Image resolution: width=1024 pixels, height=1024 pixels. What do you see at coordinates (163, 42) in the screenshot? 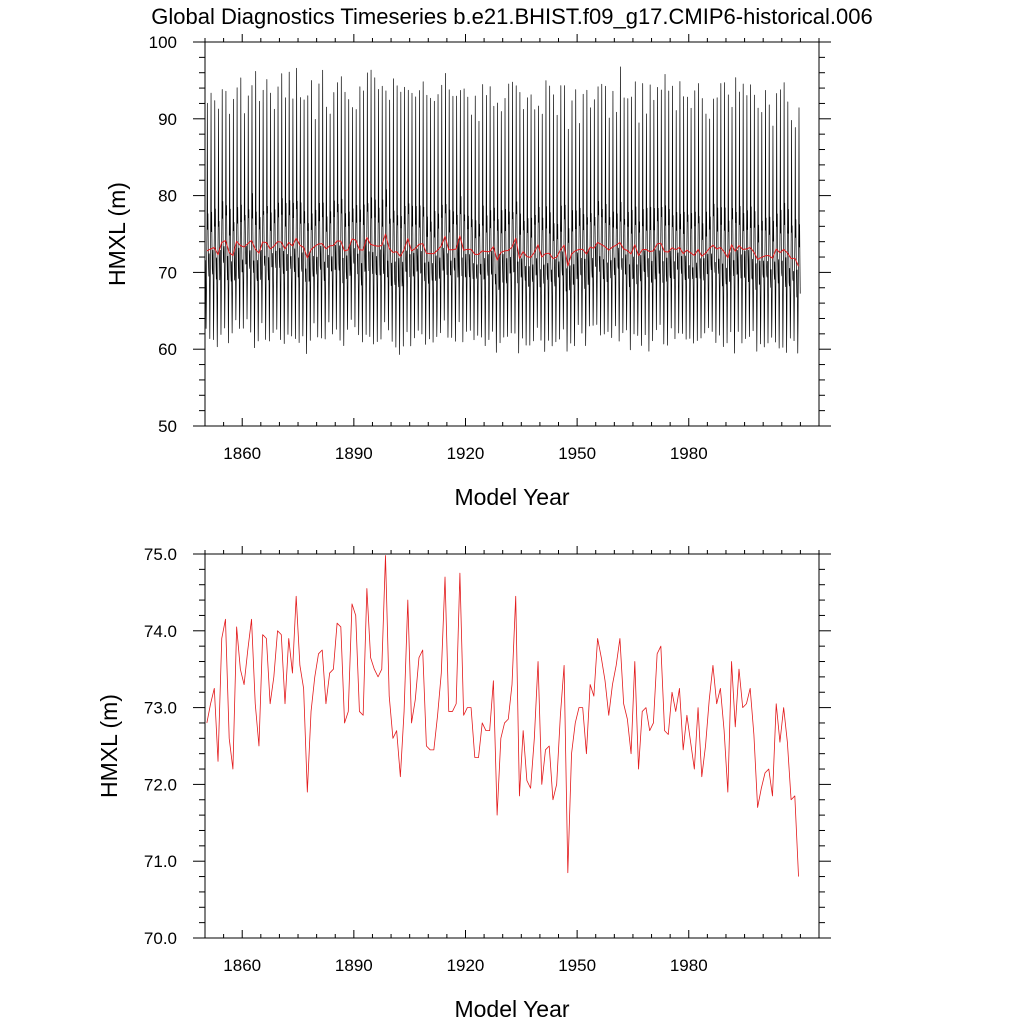
I see `top-y-tick-label: 100` at bounding box center [163, 42].